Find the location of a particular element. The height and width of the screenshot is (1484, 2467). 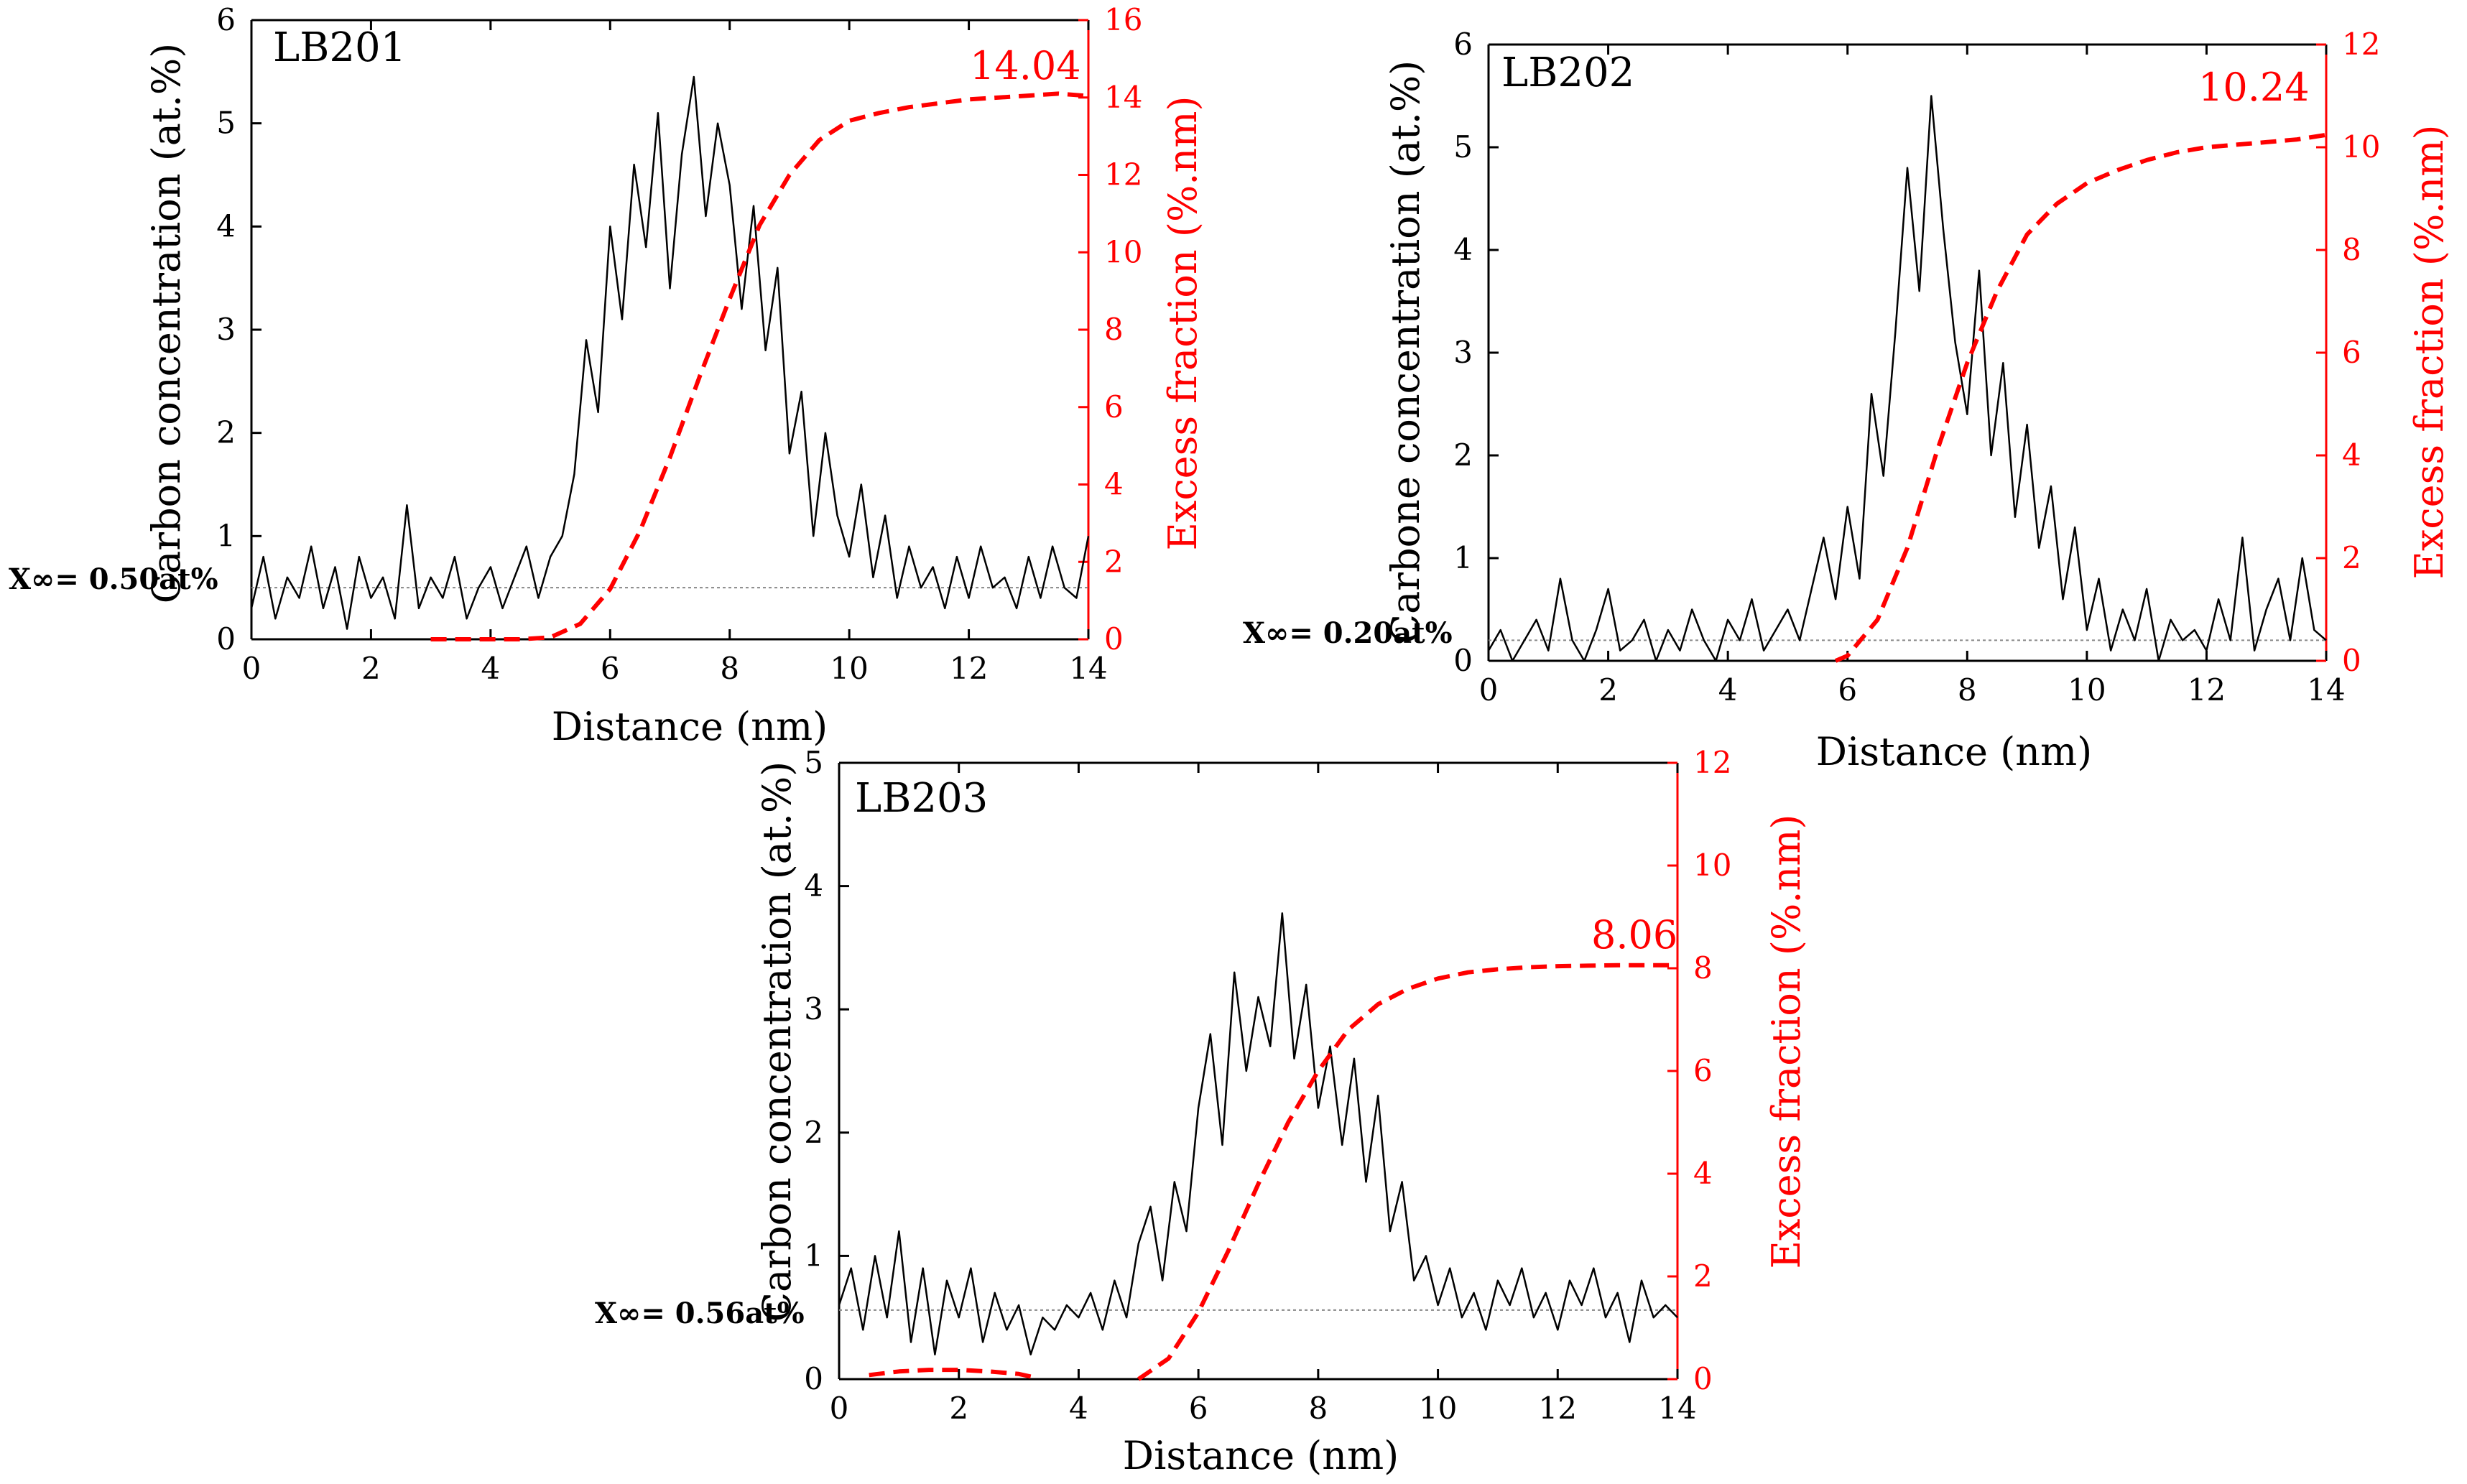

baseline-label: X∞= 0.20at% is located at coordinates (1348, 633).